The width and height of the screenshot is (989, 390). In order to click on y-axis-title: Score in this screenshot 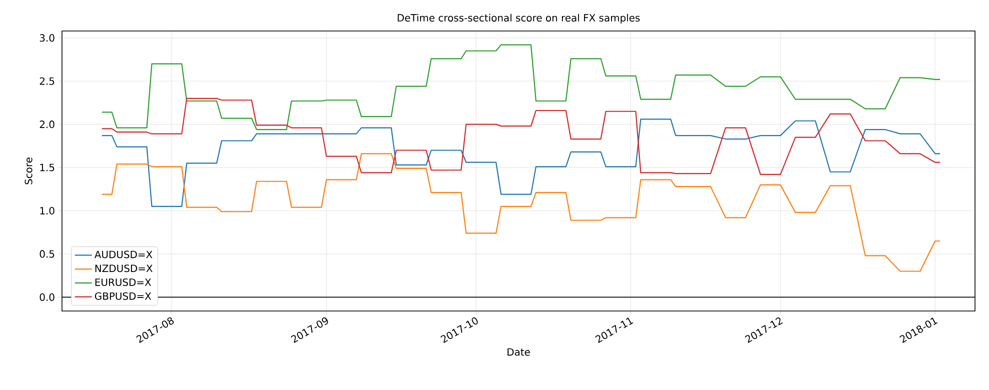, I will do `click(28, 171)`.